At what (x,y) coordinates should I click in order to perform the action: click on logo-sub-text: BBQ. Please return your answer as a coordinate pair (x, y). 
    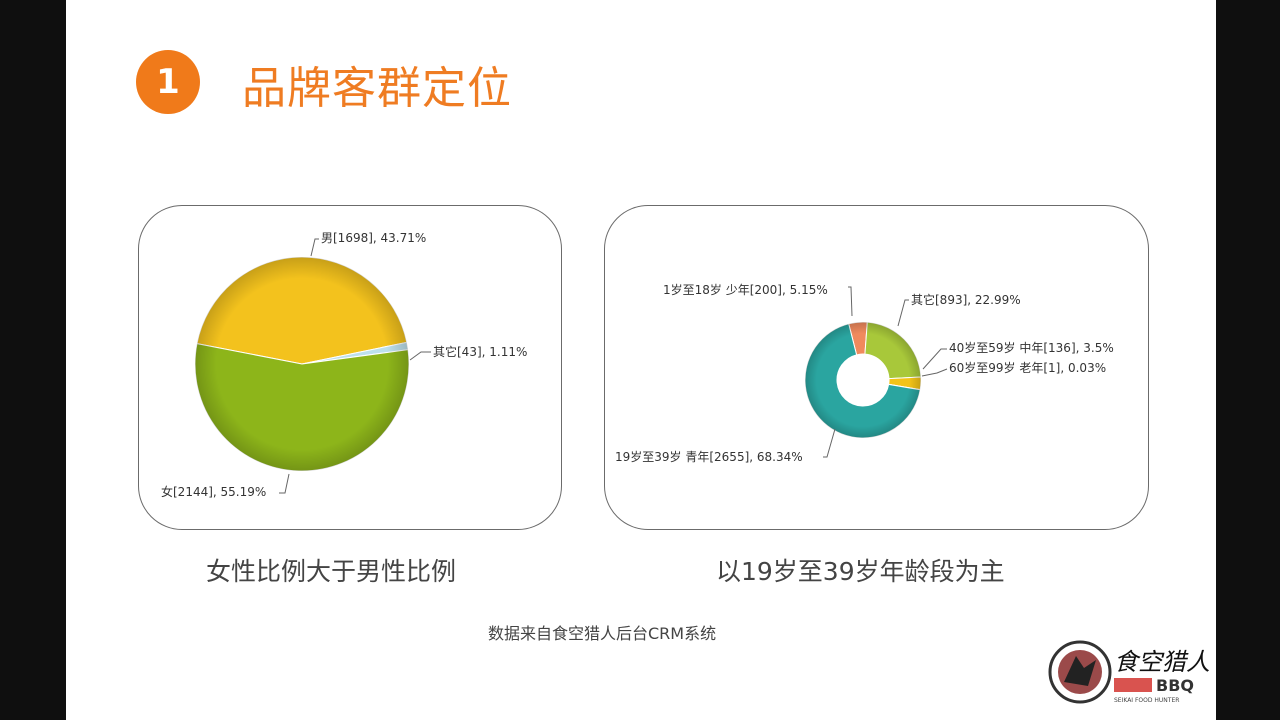
    Looking at the image, I should click on (1175, 685).